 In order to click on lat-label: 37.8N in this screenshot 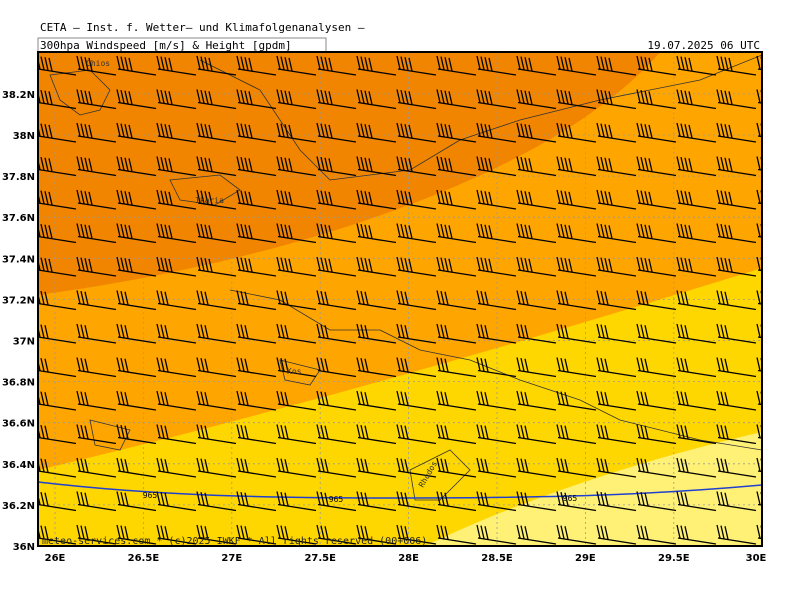, I will do `click(18, 177)`.